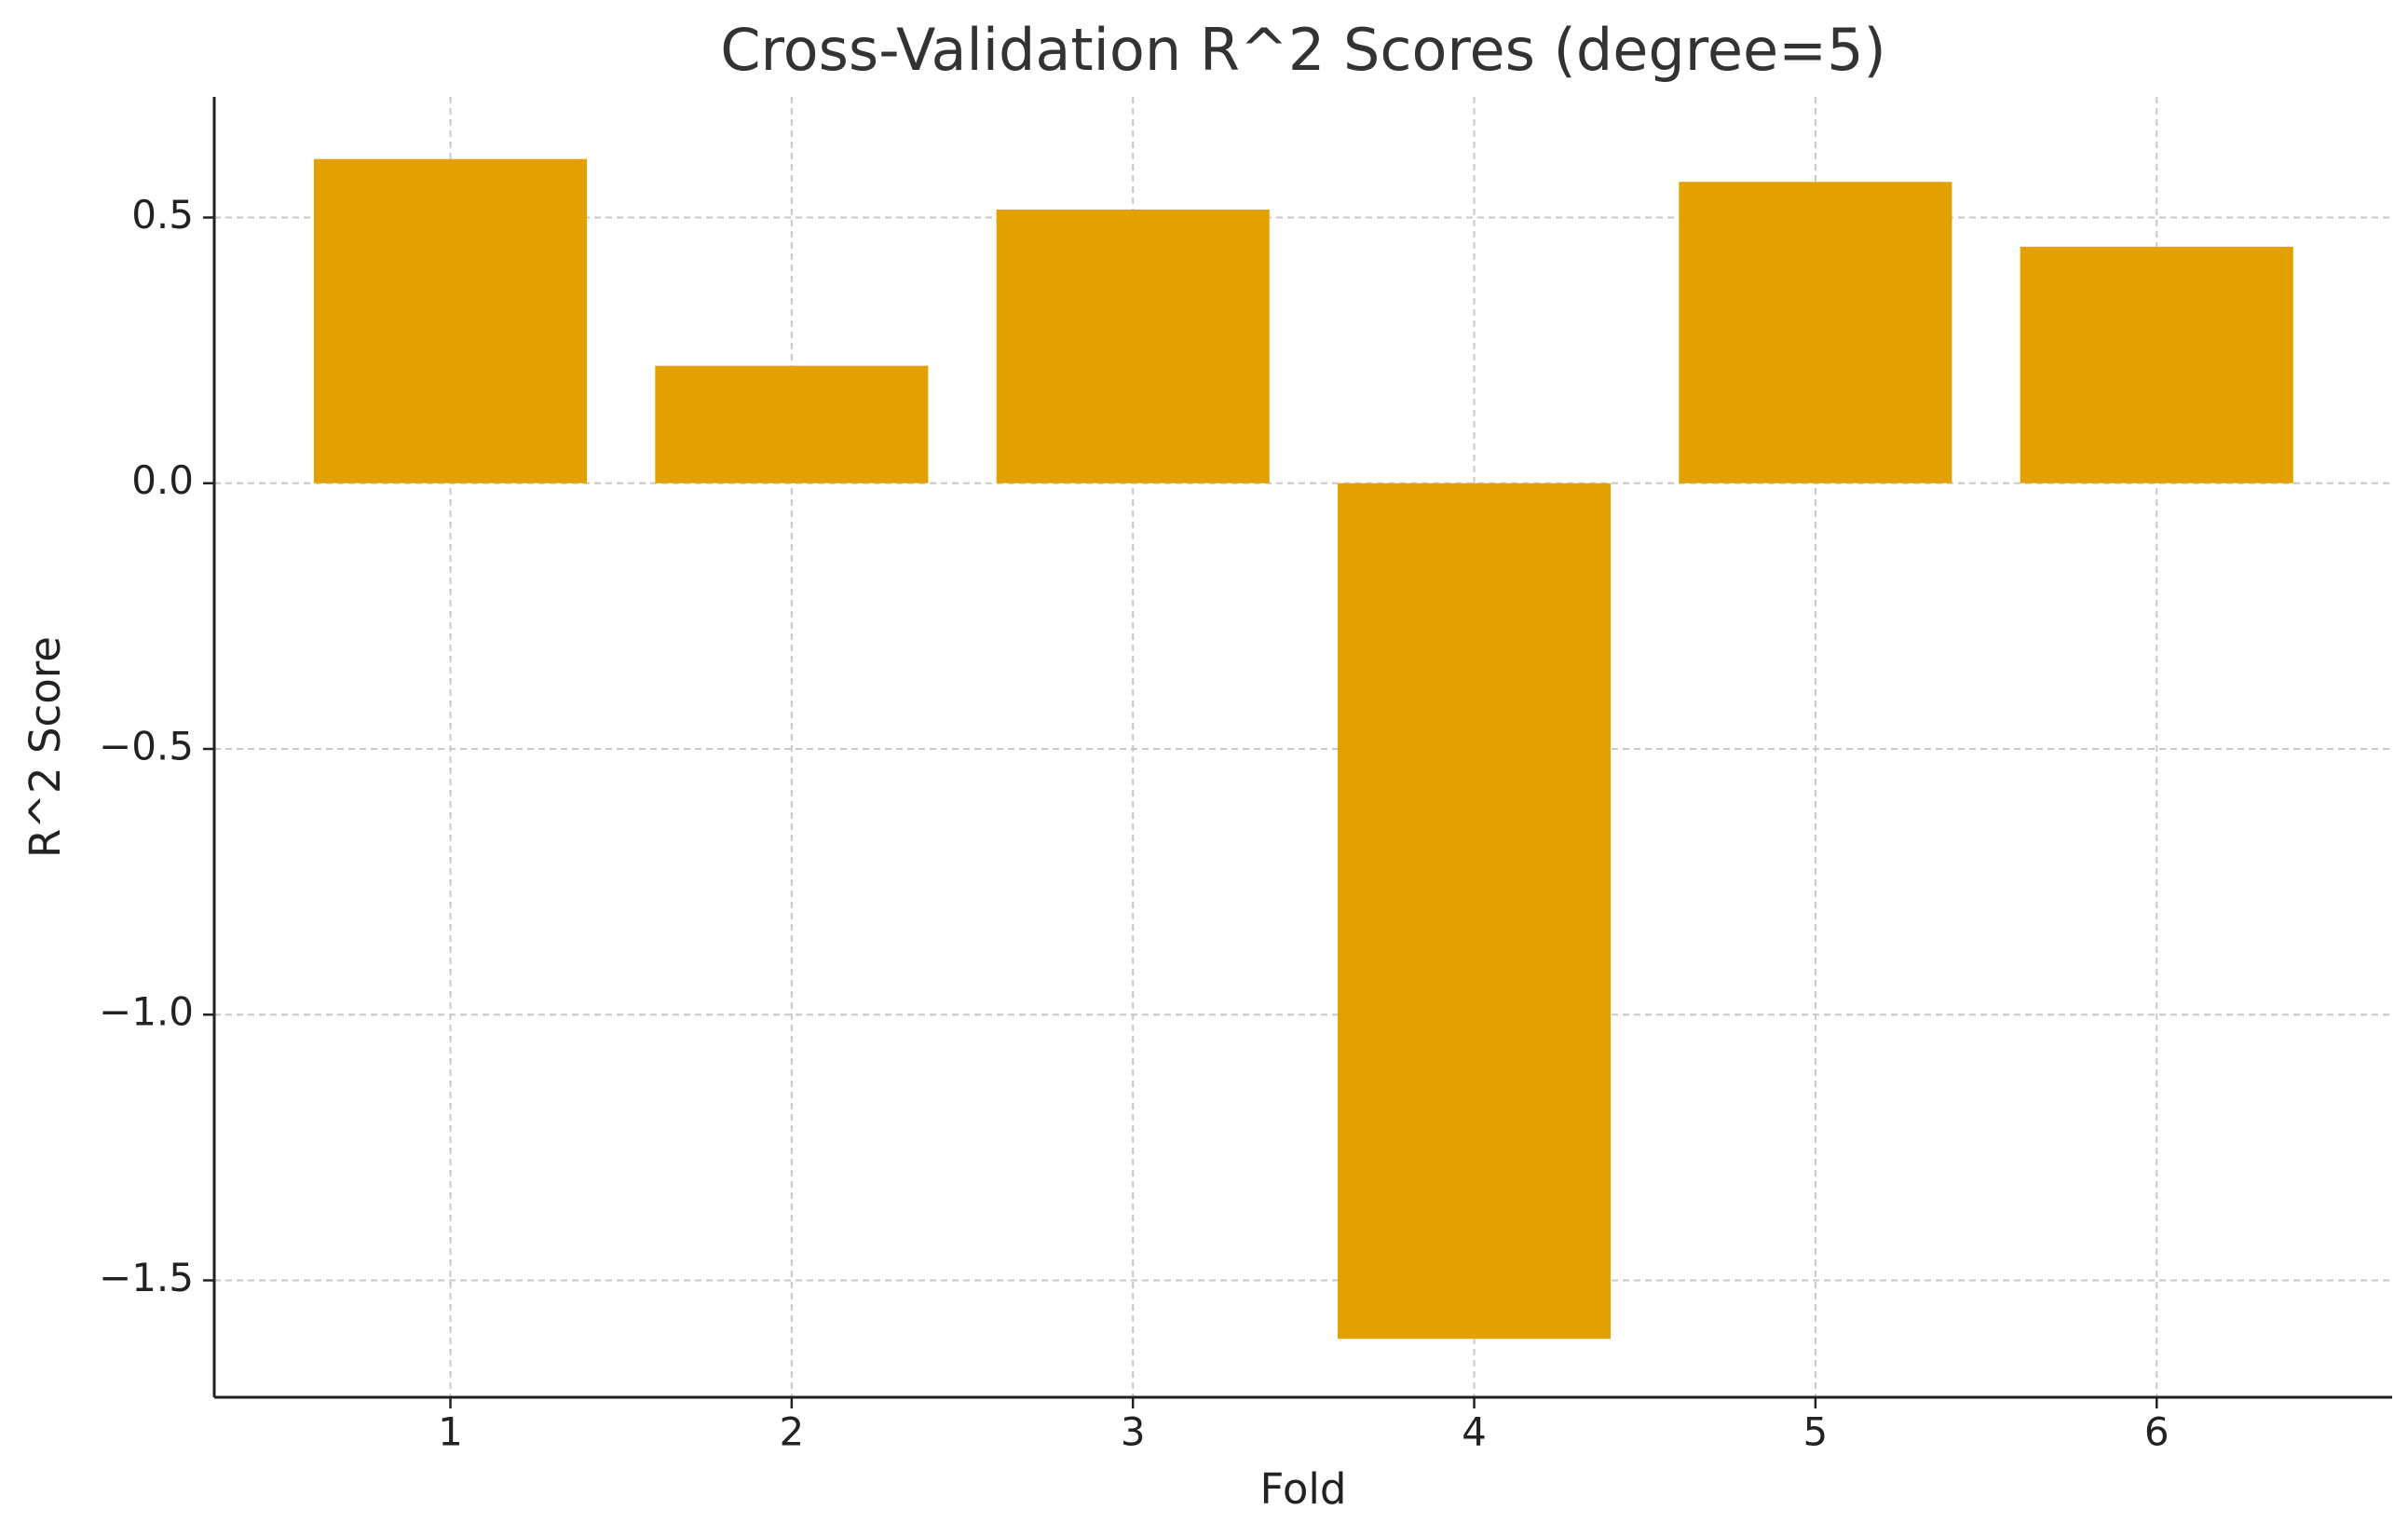 This screenshot has width=2408, height=1537. I want to click on y-axis-label: R^2 Score, so click(45, 747).